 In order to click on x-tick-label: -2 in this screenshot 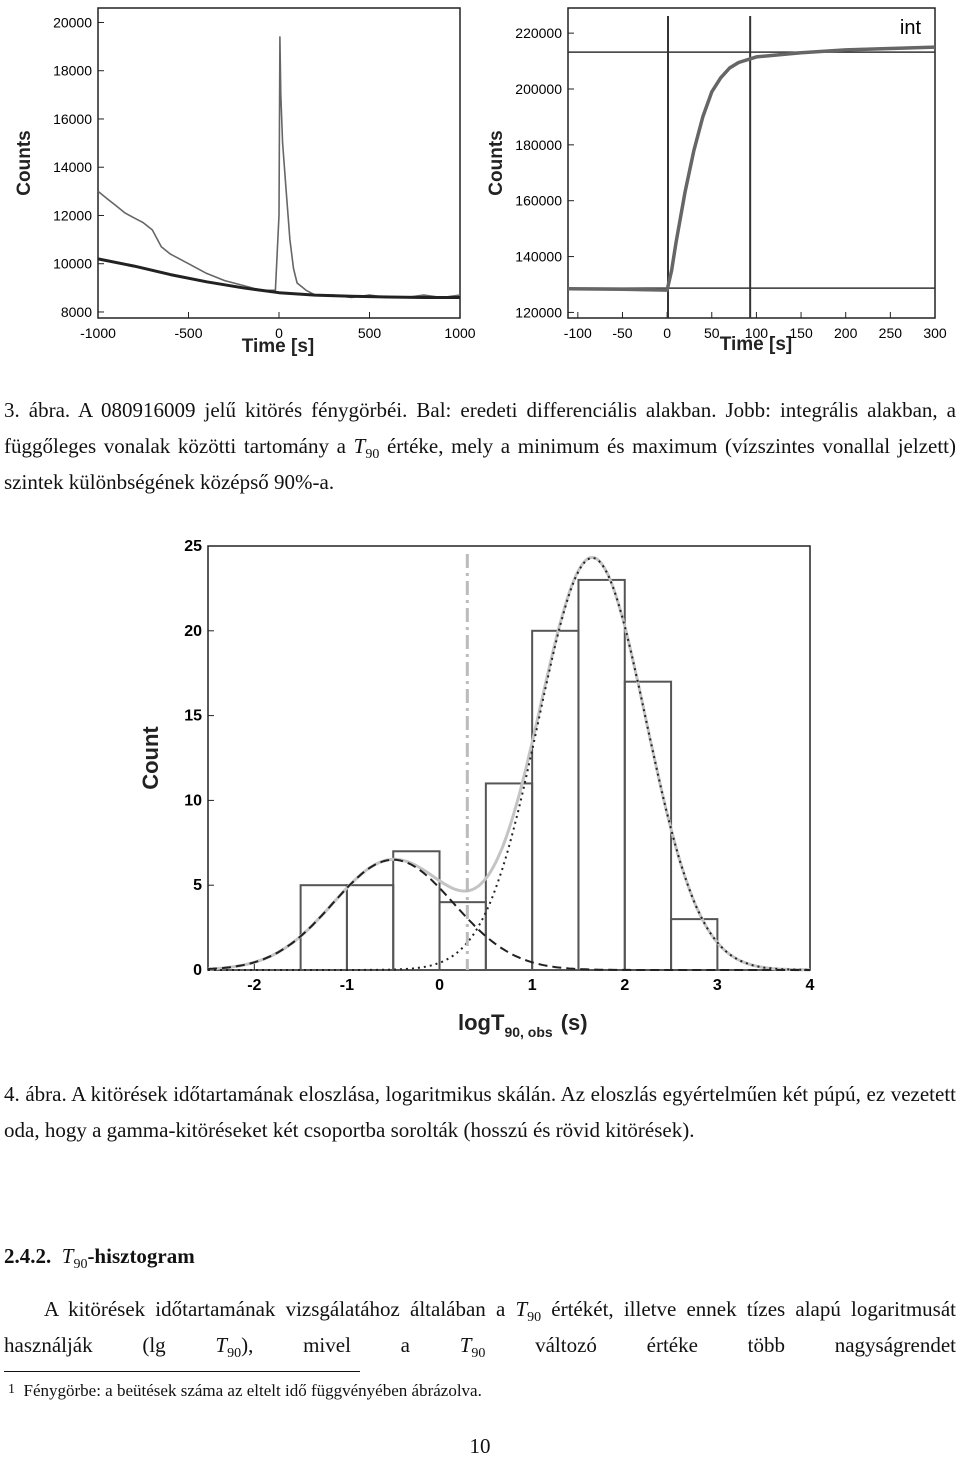, I will do `click(254, 985)`.